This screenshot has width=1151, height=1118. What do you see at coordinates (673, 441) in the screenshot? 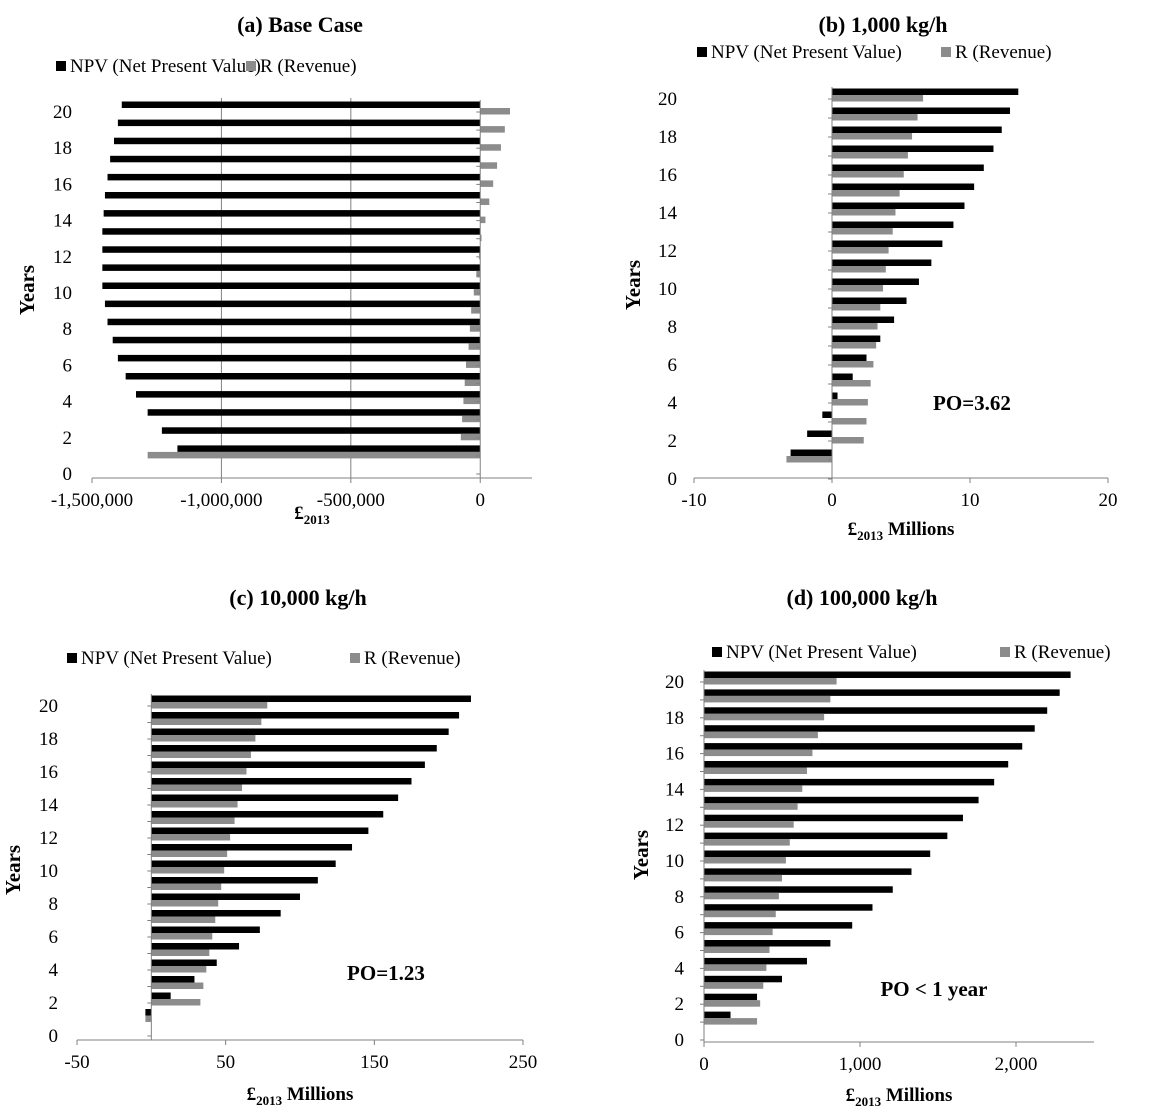
I see `y-tick-label: 2` at bounding box center [673, 441].